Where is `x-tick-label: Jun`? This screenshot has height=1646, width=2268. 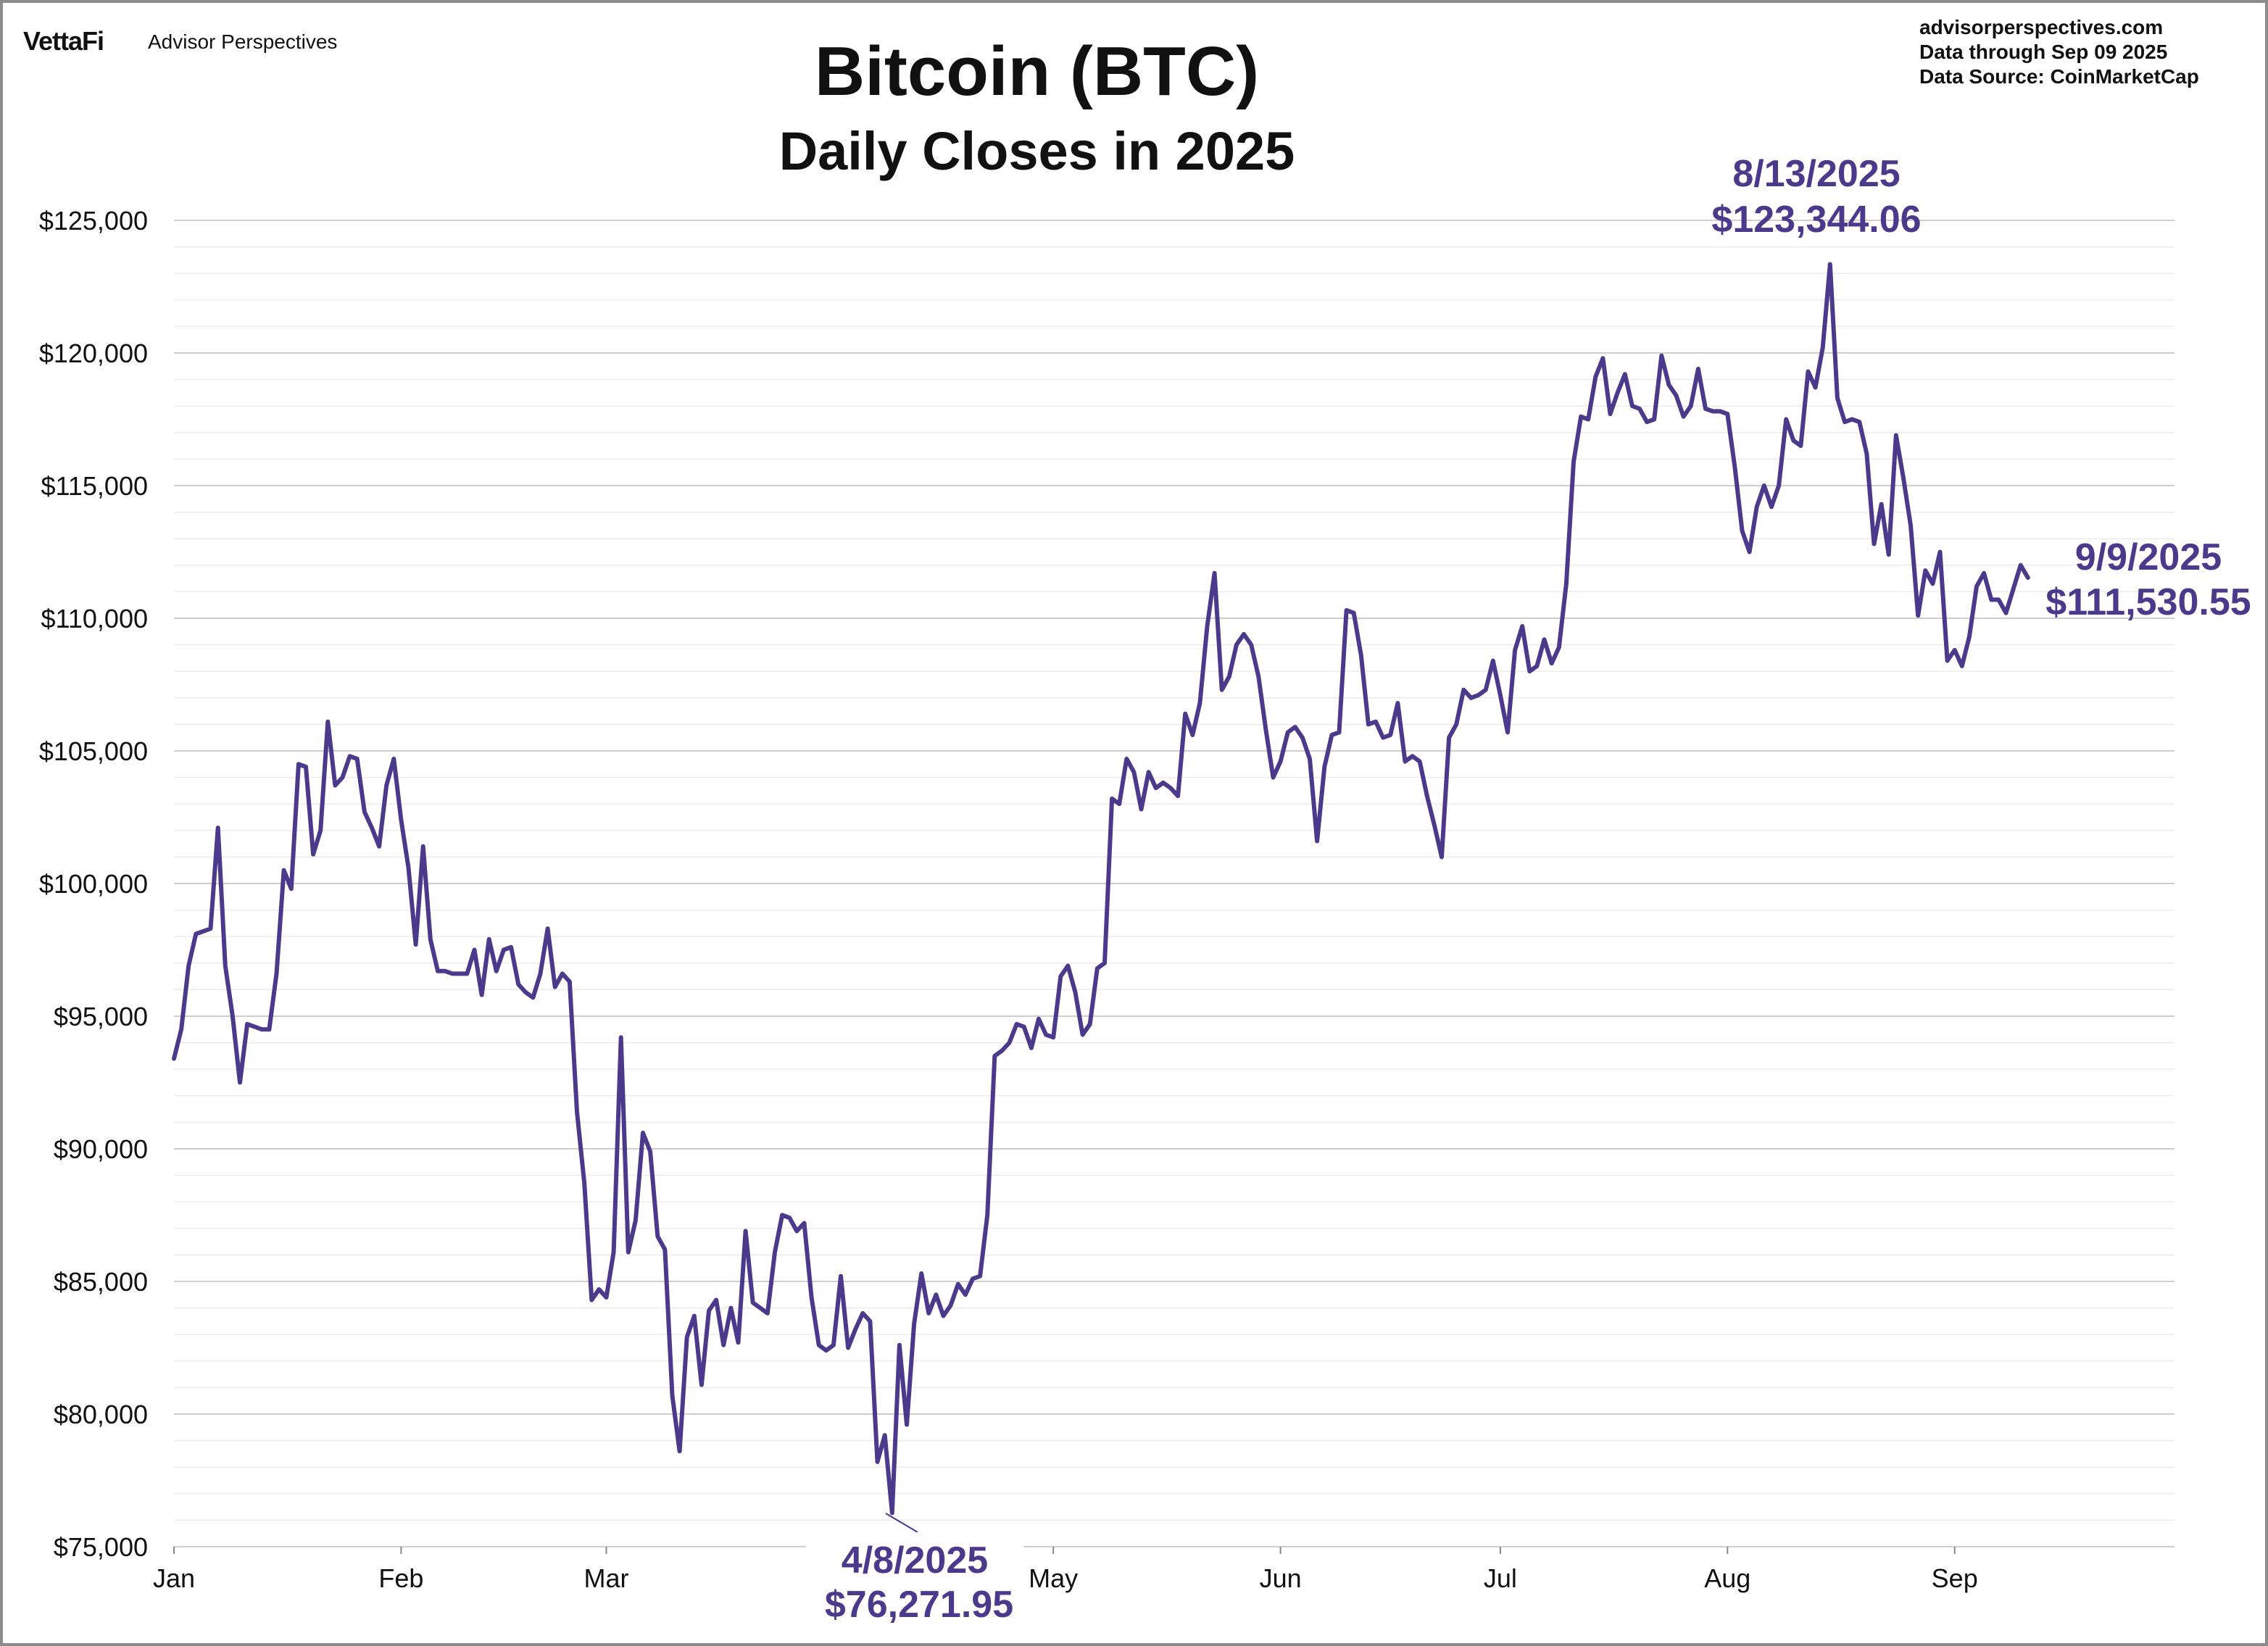
x-tick-label: Jun is located at coordinates (1281, 1578).